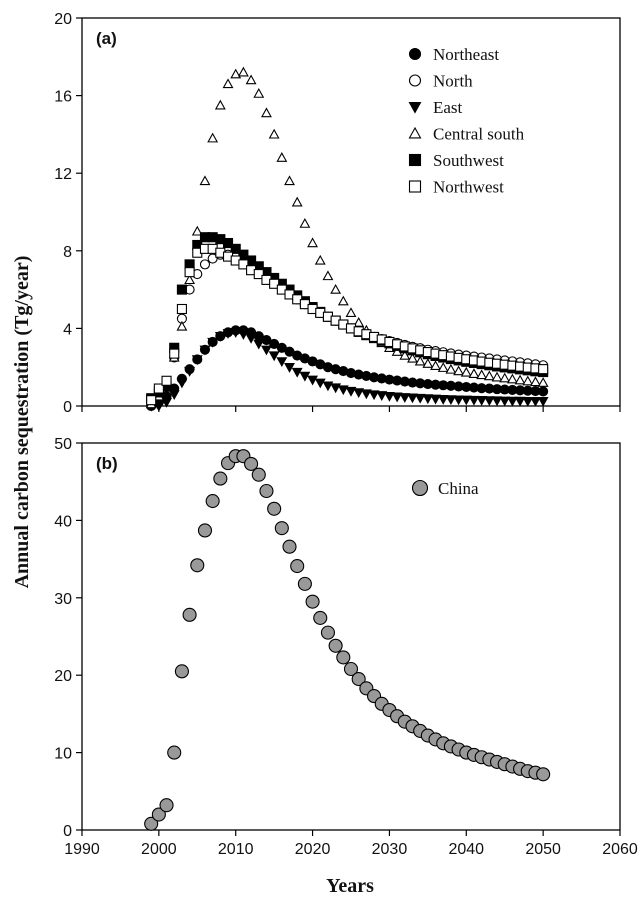  Describe the element at coordinates (63, 754) in the screenshot. I see `y-tick-label: 10` at that location.